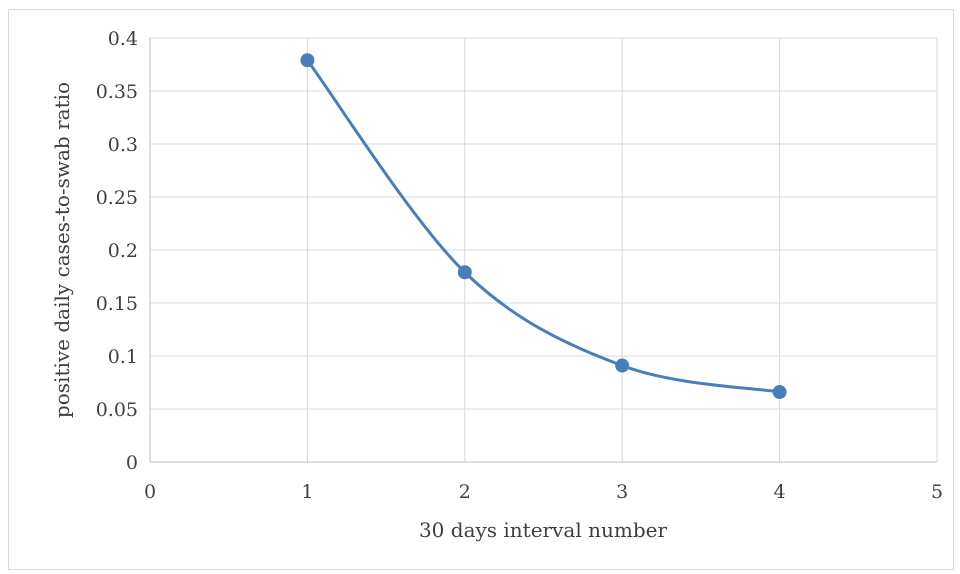 The image size is (960, 574). What do you see at coordinates (62, 250) in the screenshot?
I see `y-axis-title: positive daily cases-to-swab ratio` at bounding box center [62, 250].